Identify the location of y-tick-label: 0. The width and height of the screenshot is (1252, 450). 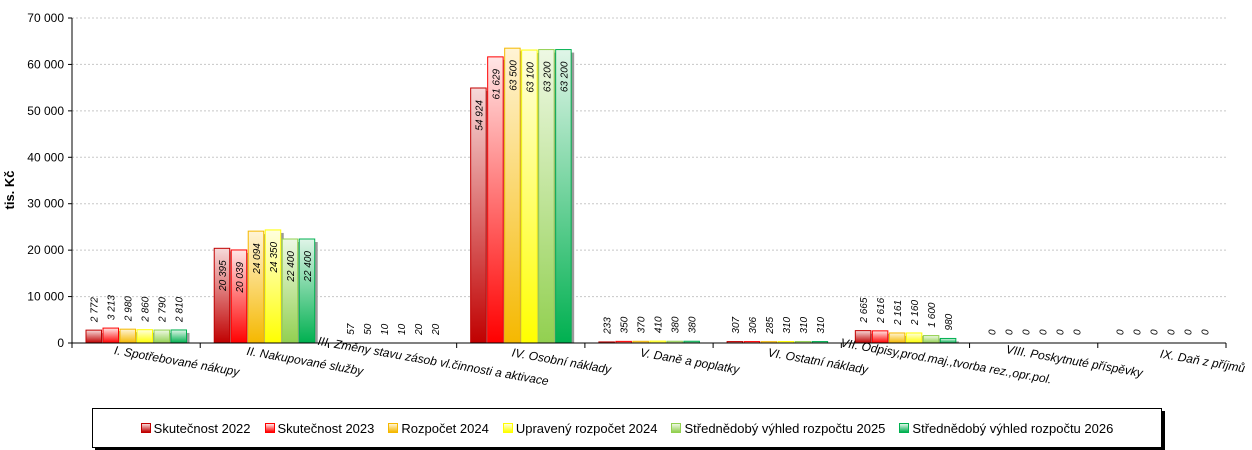
(60, 343).